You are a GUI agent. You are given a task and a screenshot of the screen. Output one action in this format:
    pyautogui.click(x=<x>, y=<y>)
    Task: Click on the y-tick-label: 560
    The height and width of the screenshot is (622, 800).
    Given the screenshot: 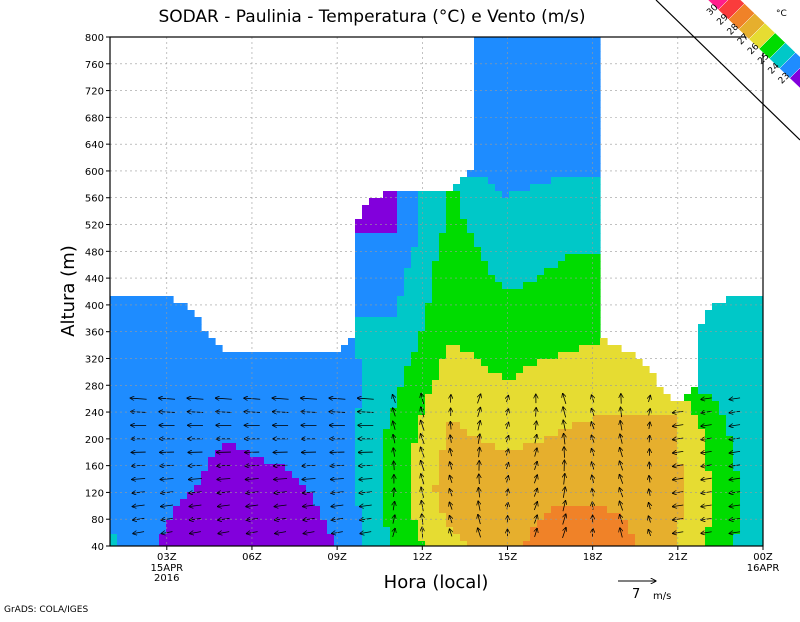 What is the action you would take?
    pyautogui.click(x=94, y=199)
    